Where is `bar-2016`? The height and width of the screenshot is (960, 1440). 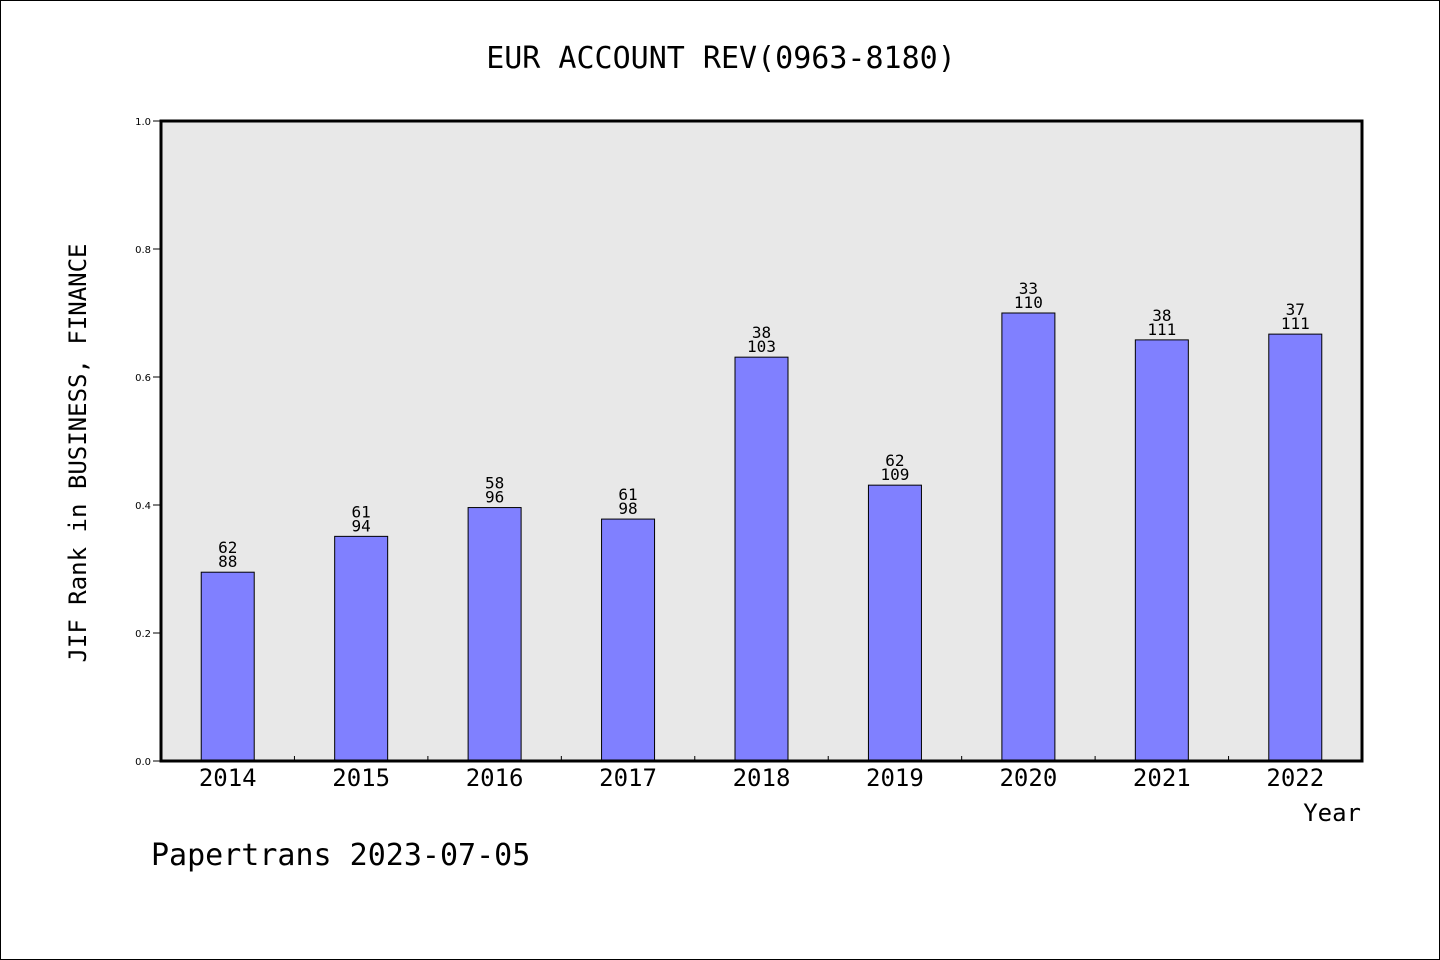
bar-2016 is located at coordinates (494, 634).